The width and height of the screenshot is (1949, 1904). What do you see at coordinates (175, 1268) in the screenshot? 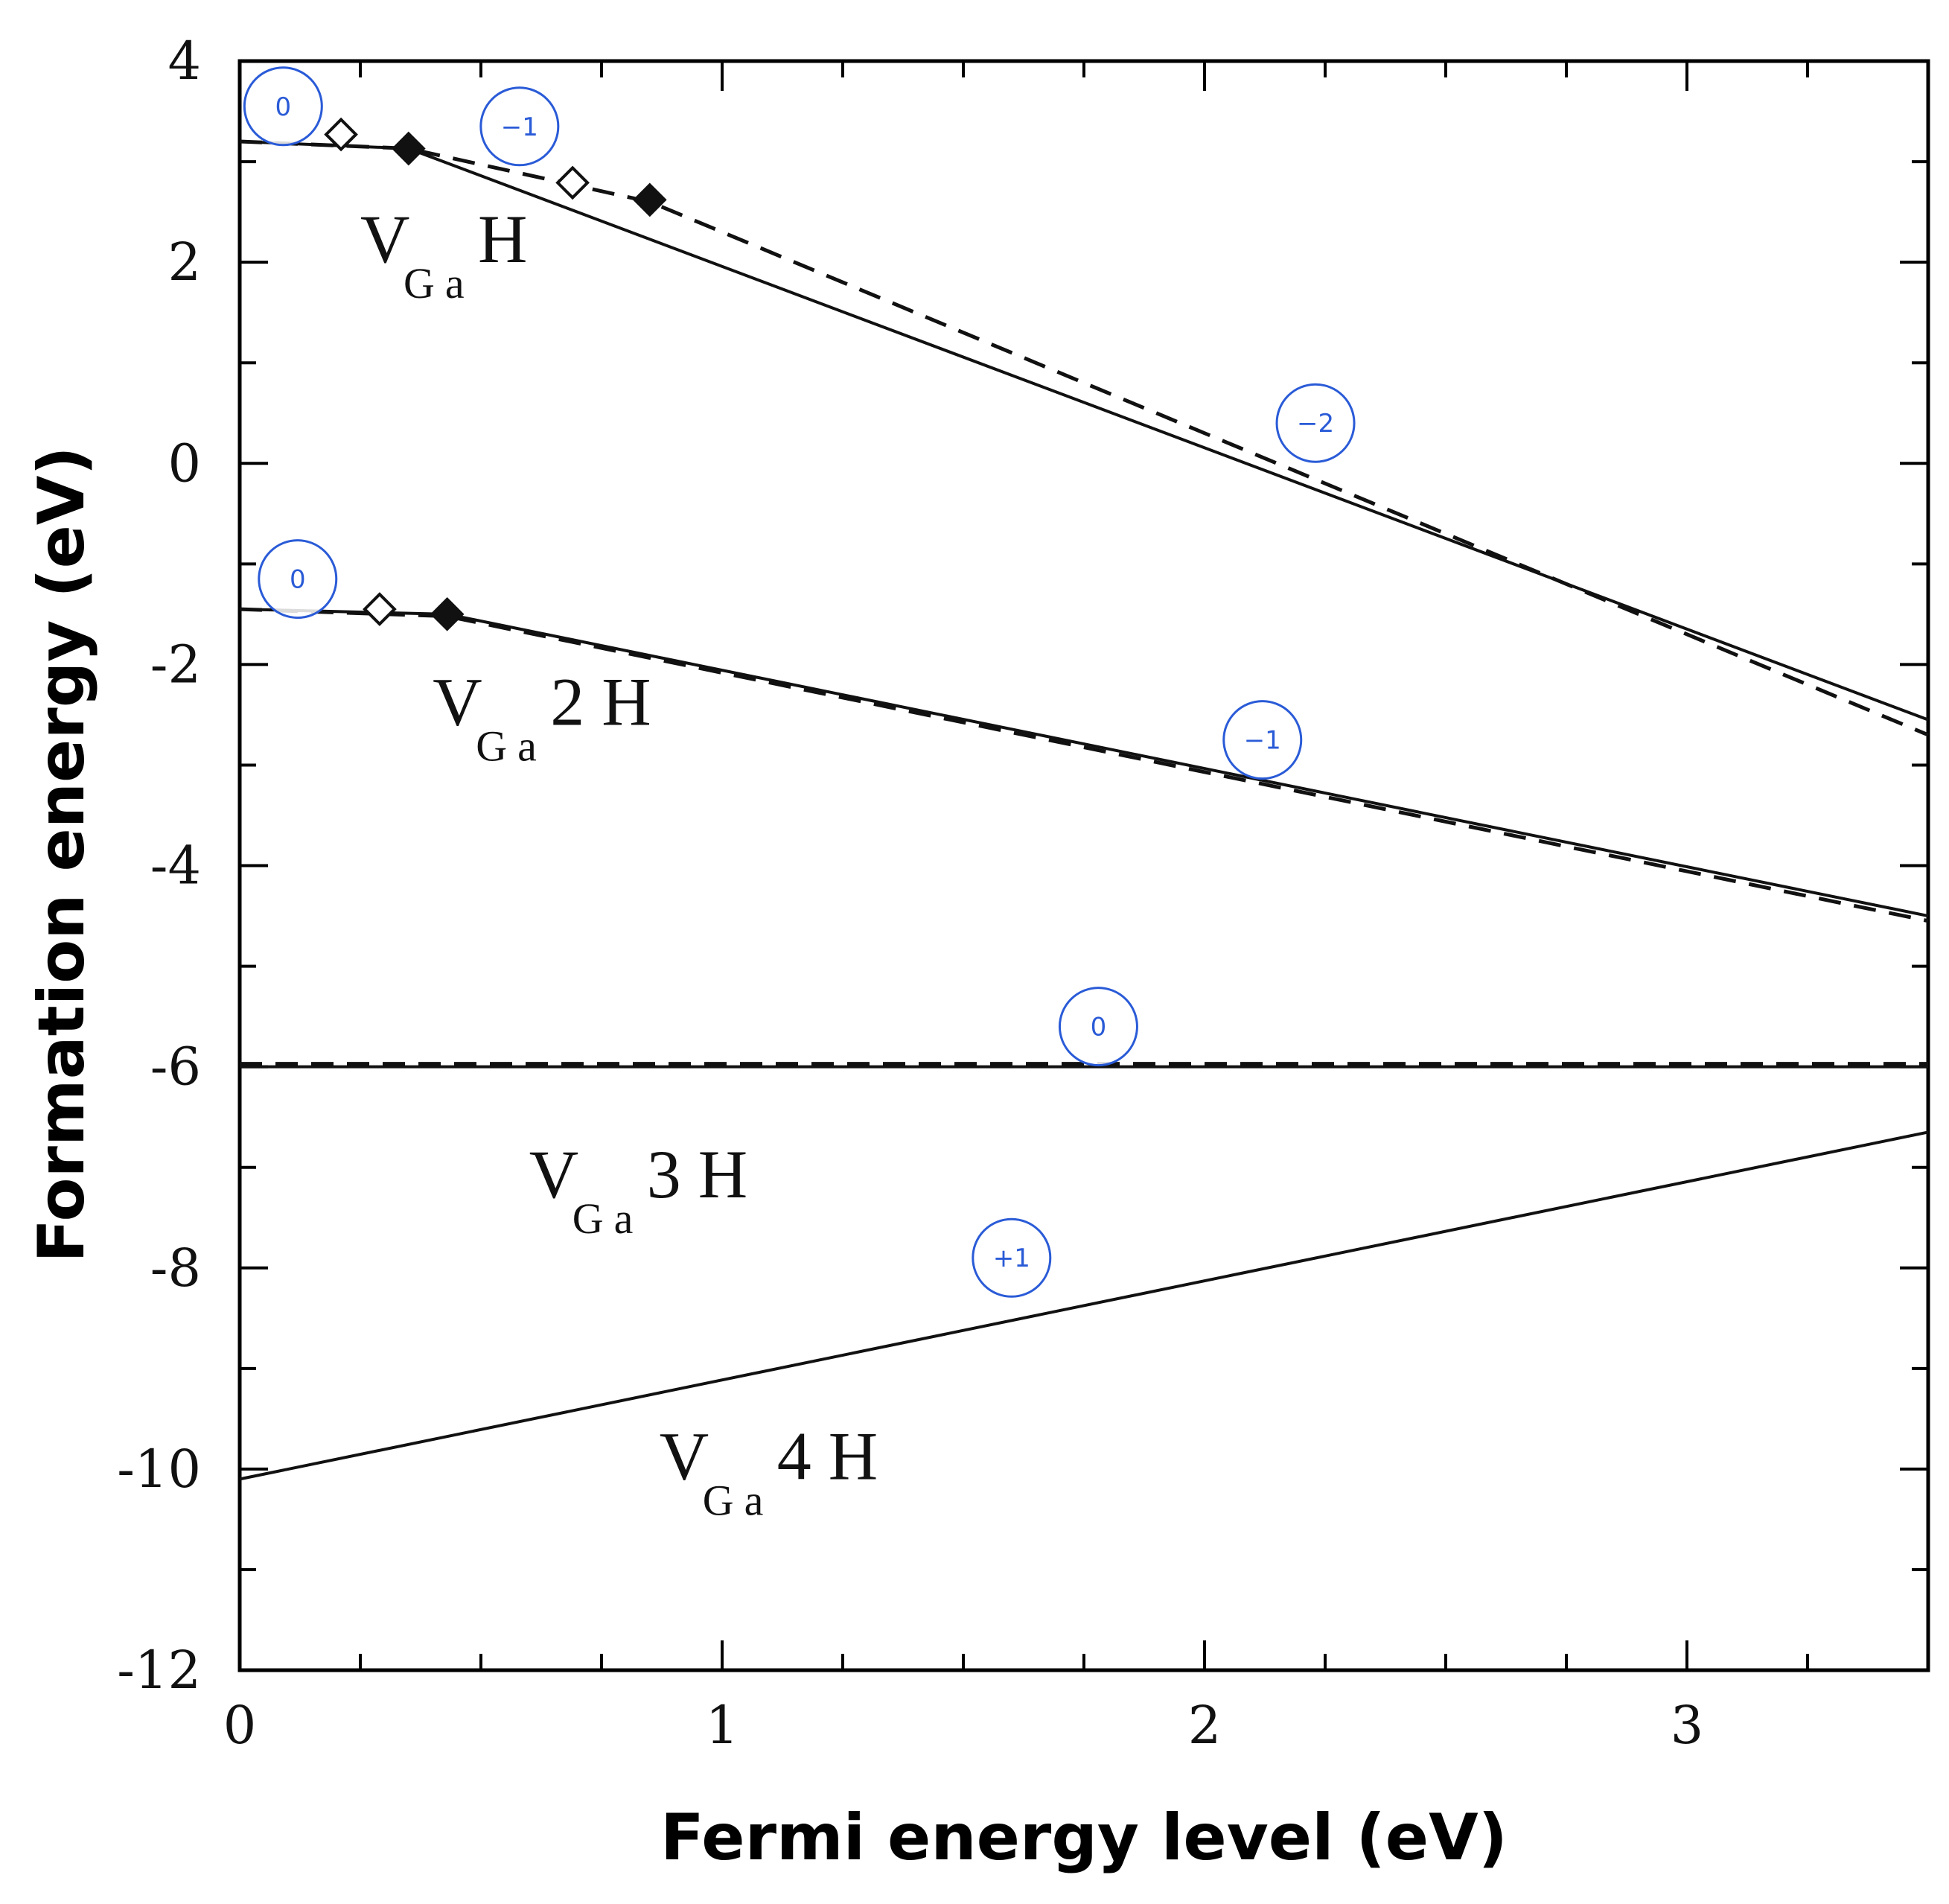
I see `y-tick-label: -8` at bounding box center [175, 1268].